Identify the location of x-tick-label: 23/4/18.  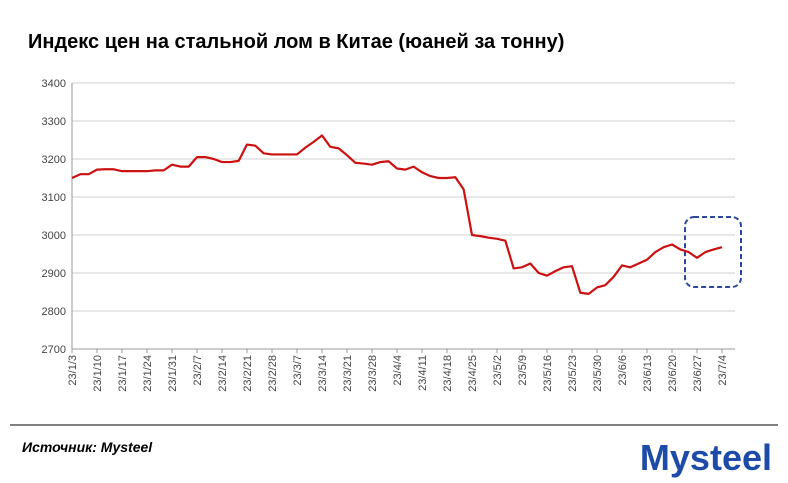
(448, 373).